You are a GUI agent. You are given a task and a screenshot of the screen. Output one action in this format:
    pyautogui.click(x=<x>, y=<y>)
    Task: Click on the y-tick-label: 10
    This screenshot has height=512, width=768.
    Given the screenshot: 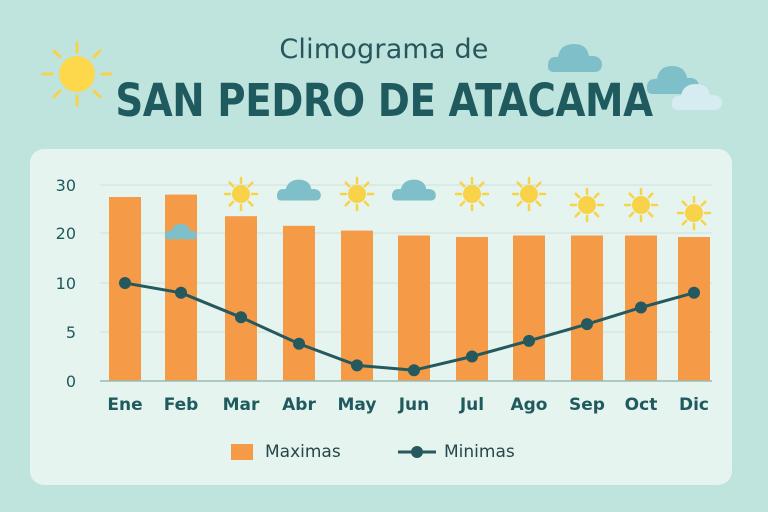 What is the action you would take?
    pyautogui.click(x=66, y=283)
    